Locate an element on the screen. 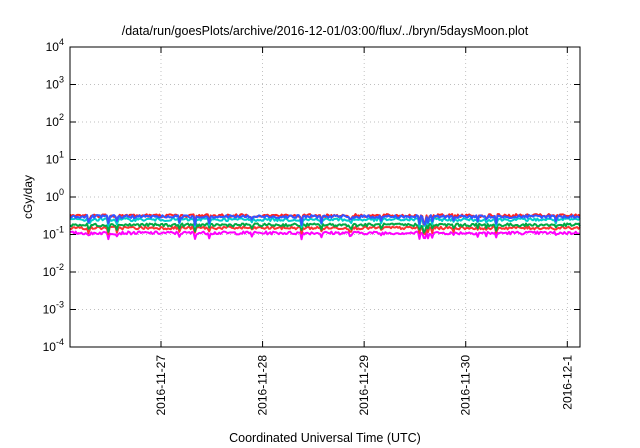 The image size is (640, 448). y-tick-label-exponent: -2 is located at coordinates (60, 267).